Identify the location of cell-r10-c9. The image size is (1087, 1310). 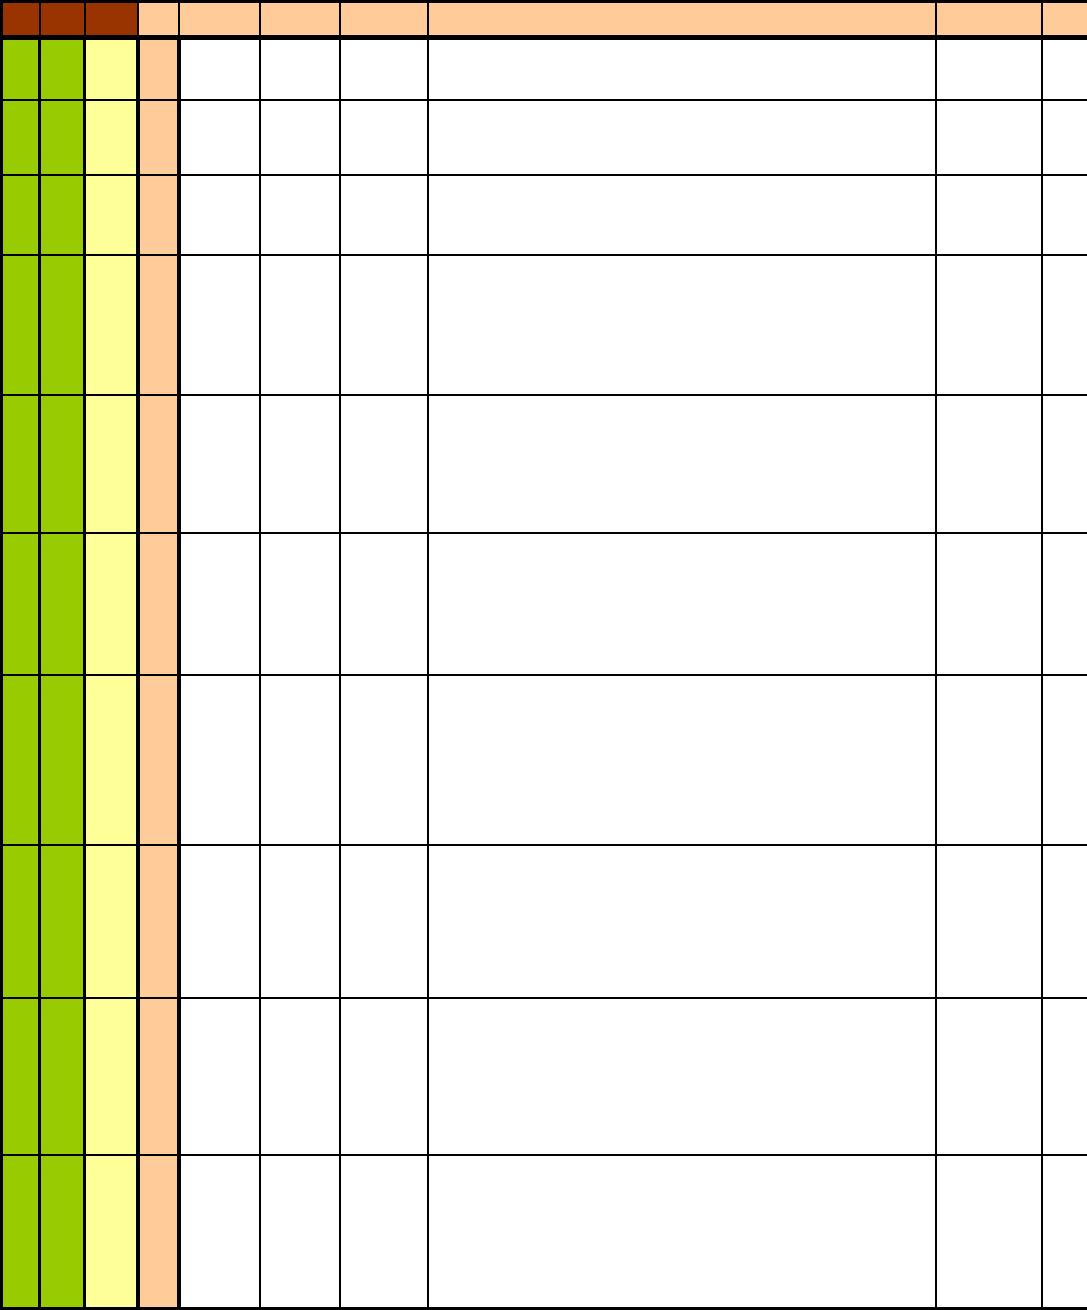
(989, 1232).